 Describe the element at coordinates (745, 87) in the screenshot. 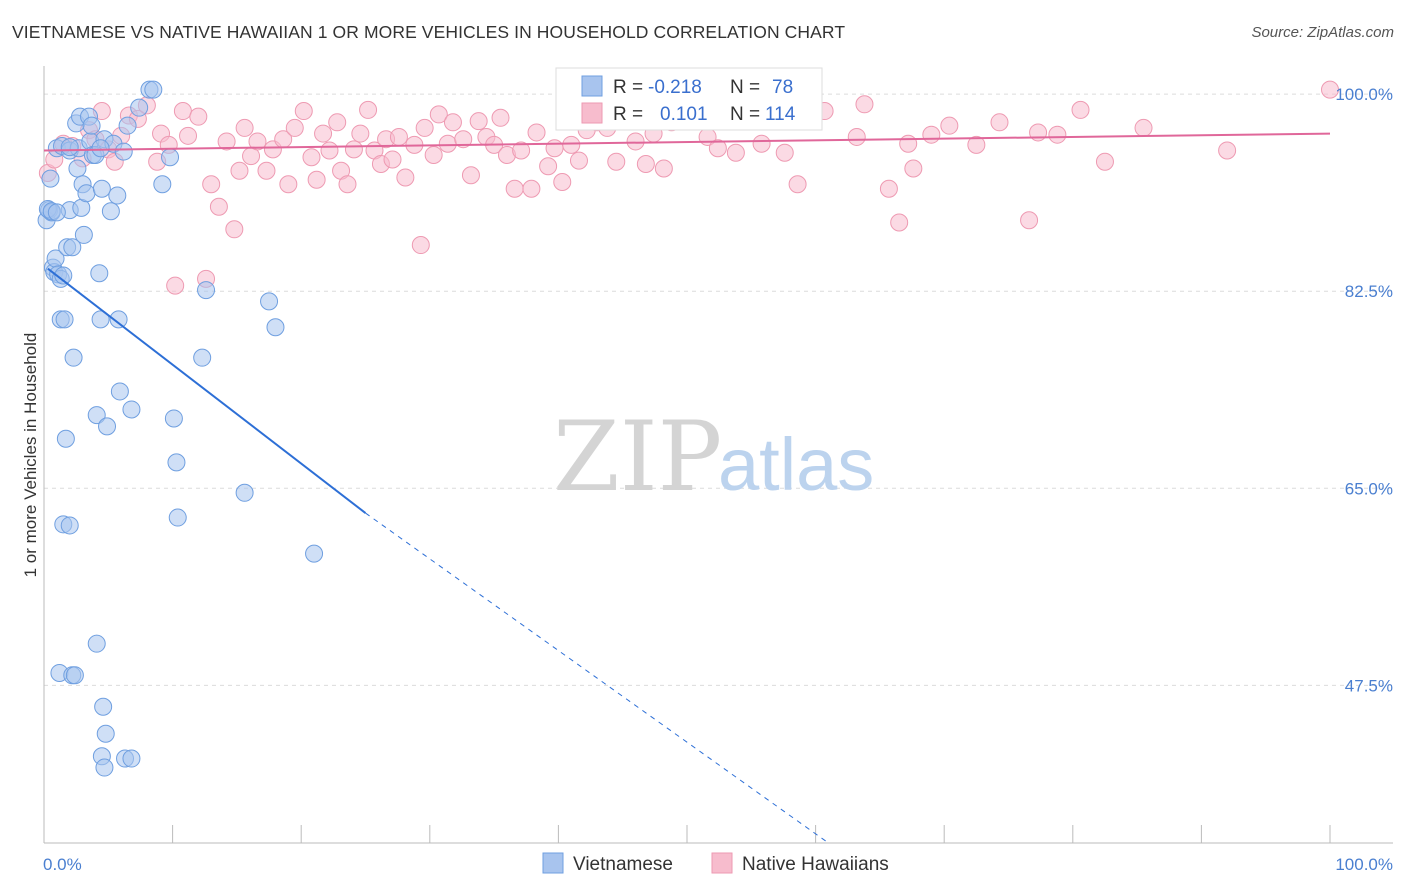

I see `legend-n-label-vietnamese: N =` at that location.